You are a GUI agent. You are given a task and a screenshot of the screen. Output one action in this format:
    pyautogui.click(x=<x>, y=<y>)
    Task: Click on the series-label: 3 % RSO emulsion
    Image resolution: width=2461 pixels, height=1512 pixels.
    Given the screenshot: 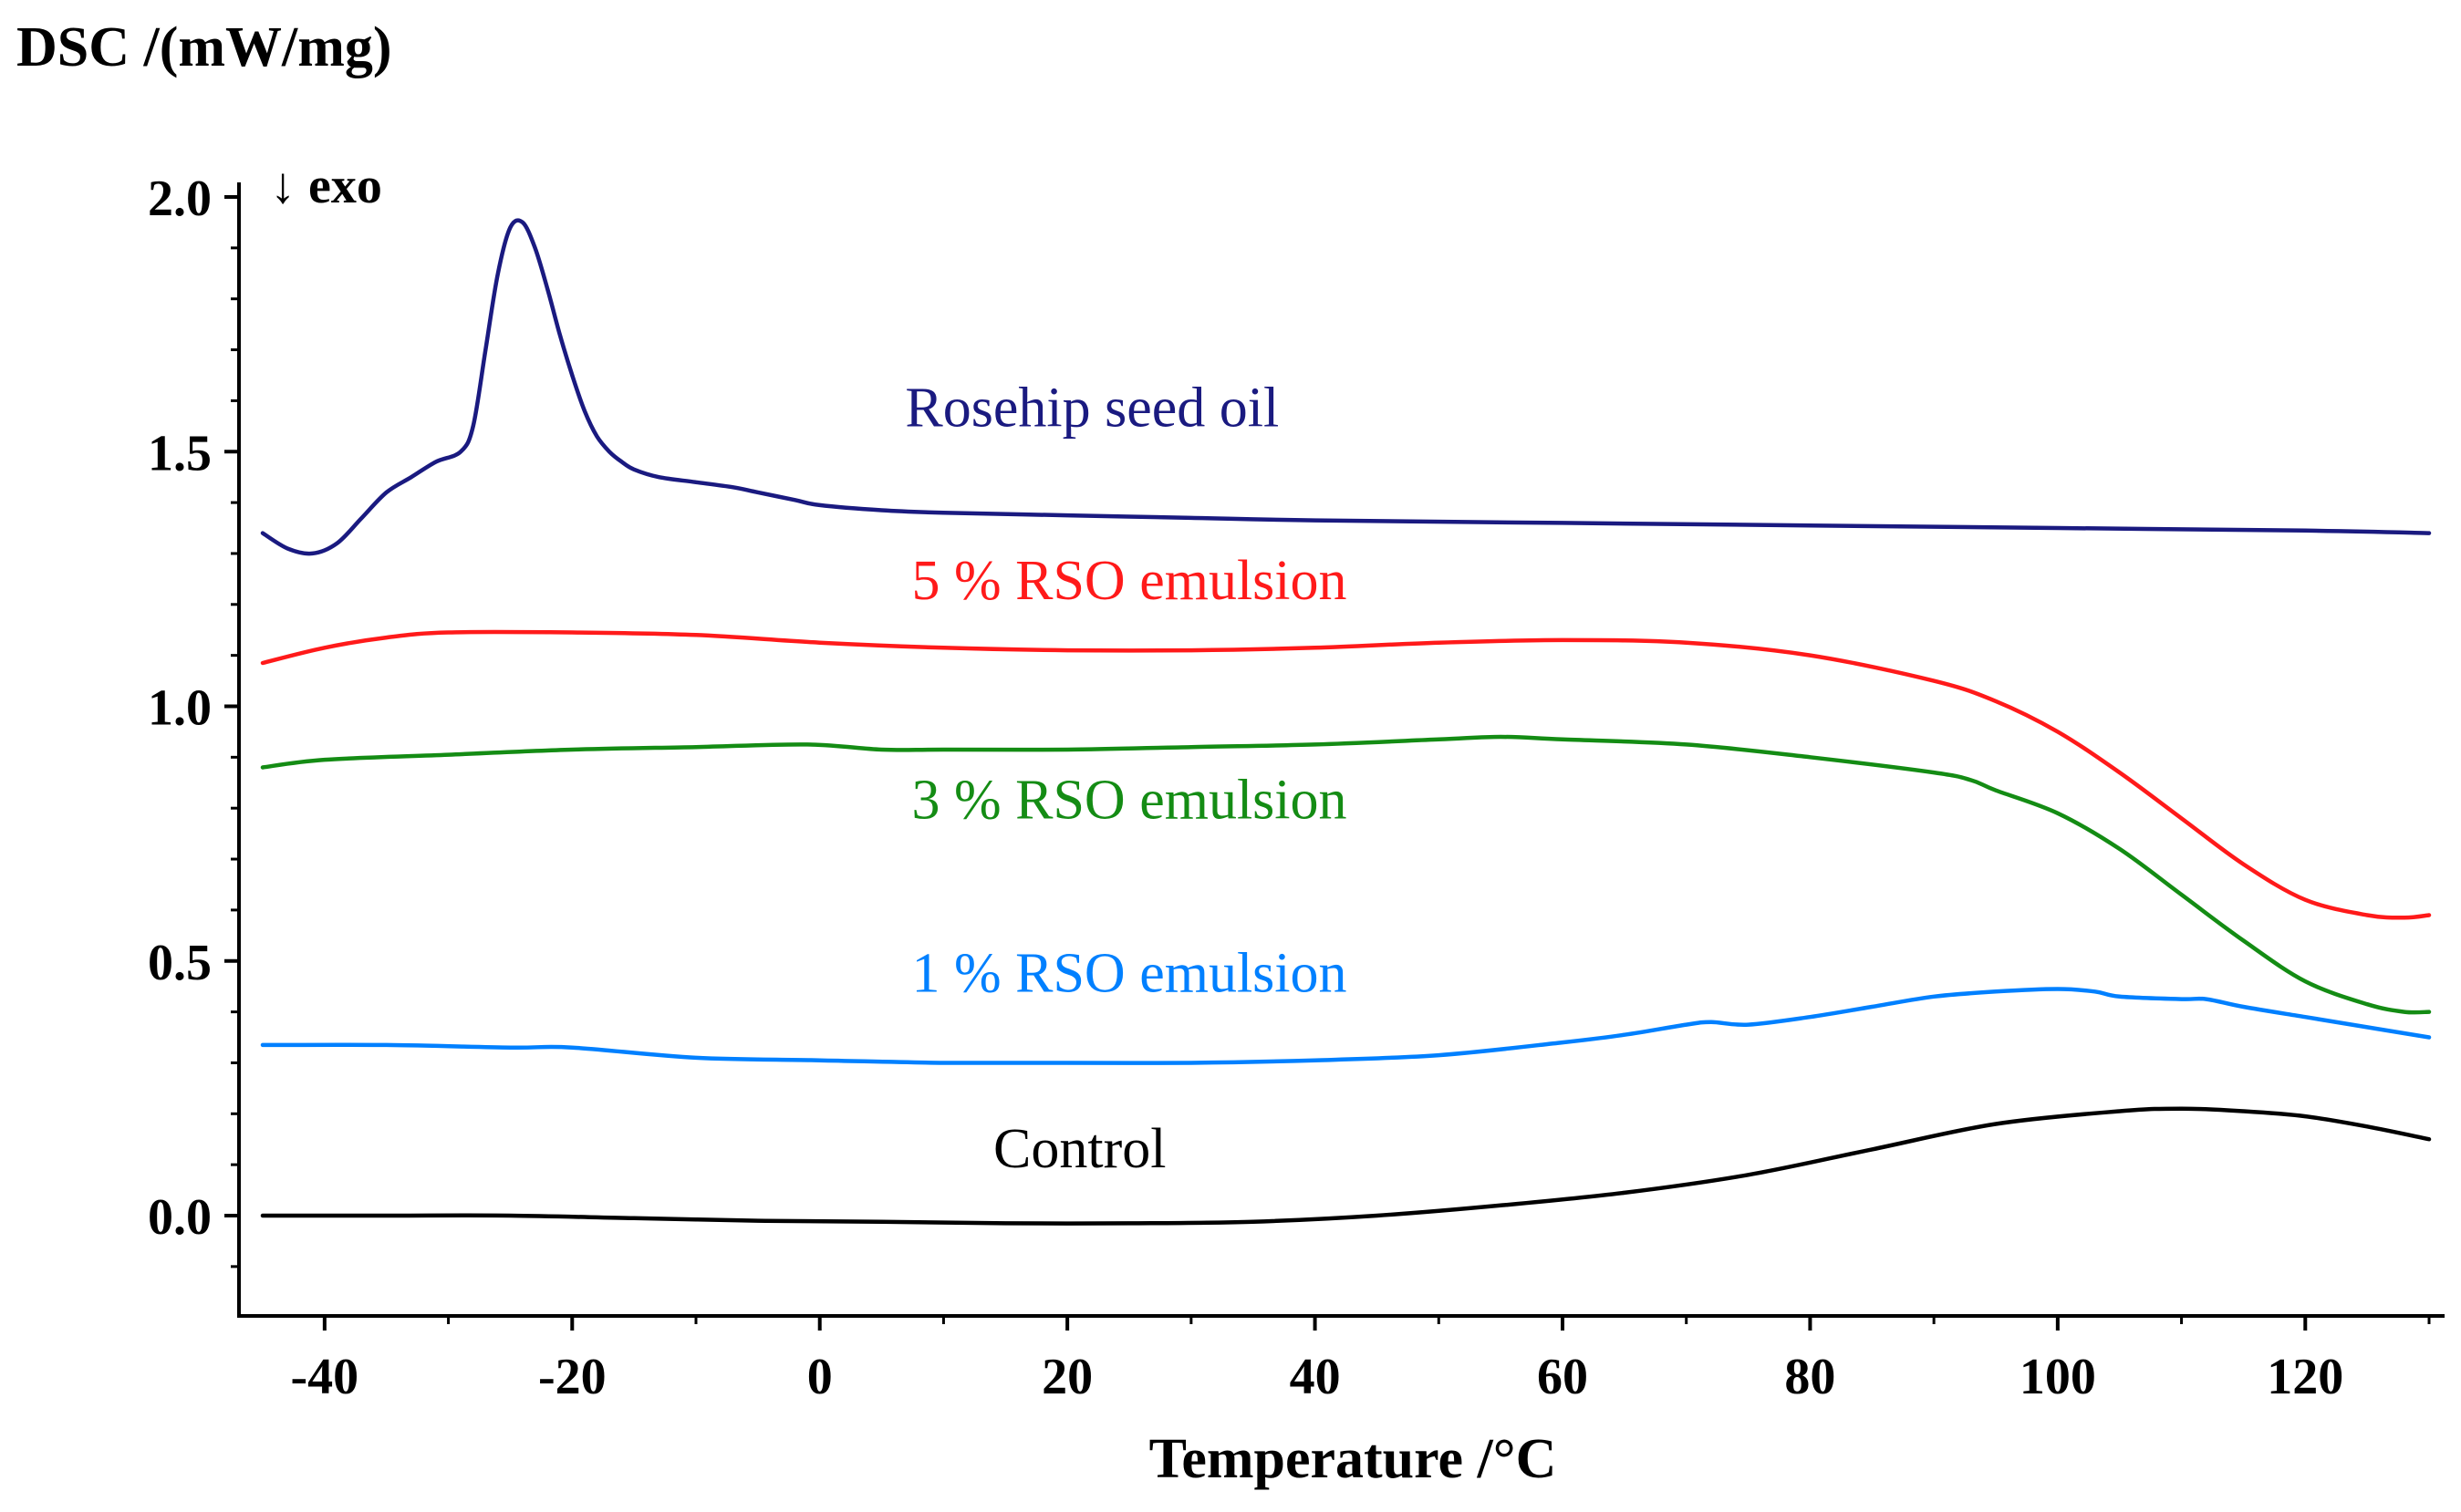 What is the action you would take?
    pyautogui.click(x=1128, y=800)
    